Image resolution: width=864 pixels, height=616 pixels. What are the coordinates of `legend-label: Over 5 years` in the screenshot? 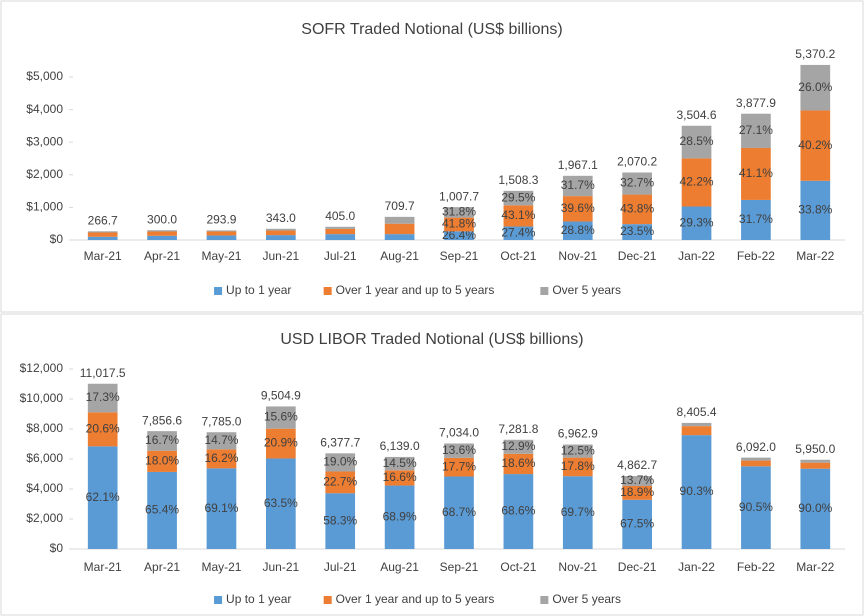 It's located at (586, 599).